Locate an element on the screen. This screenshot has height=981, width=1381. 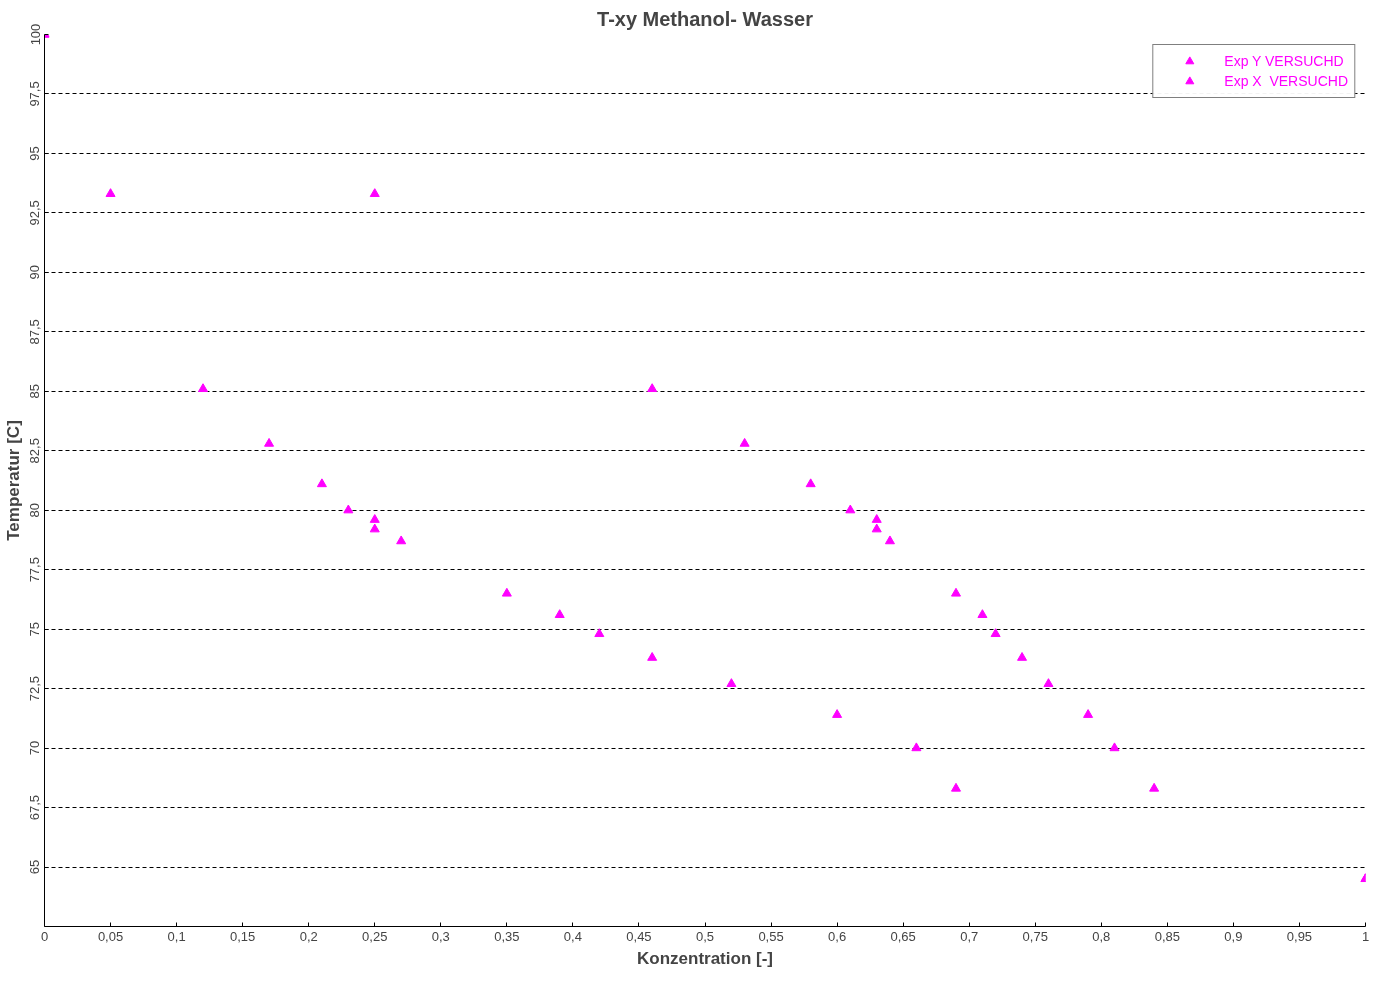
x-tick-label: 0,65 is located at coordinates (903, 936).